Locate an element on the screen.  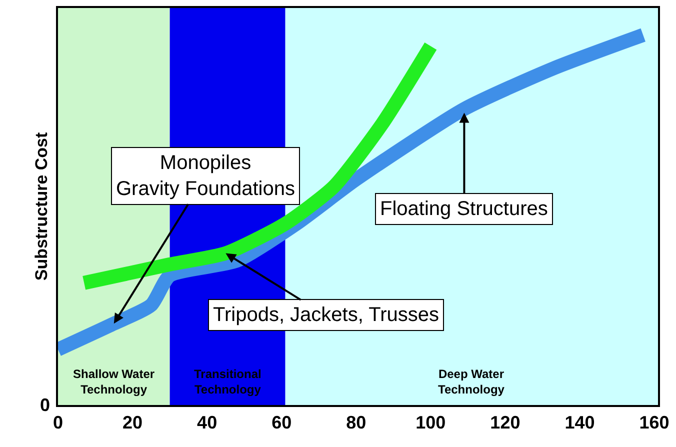
annotation: Floating Structures is located at coordinates (464, 209).